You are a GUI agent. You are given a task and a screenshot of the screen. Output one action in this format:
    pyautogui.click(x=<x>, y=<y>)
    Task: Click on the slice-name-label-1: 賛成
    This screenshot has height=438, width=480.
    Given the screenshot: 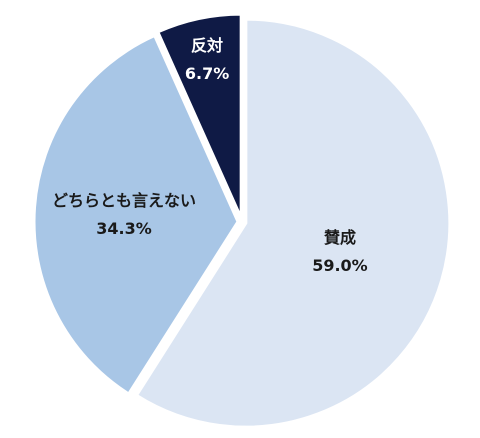 What is the action you would take?
    pyautogui.click(x=340, y=237)
    